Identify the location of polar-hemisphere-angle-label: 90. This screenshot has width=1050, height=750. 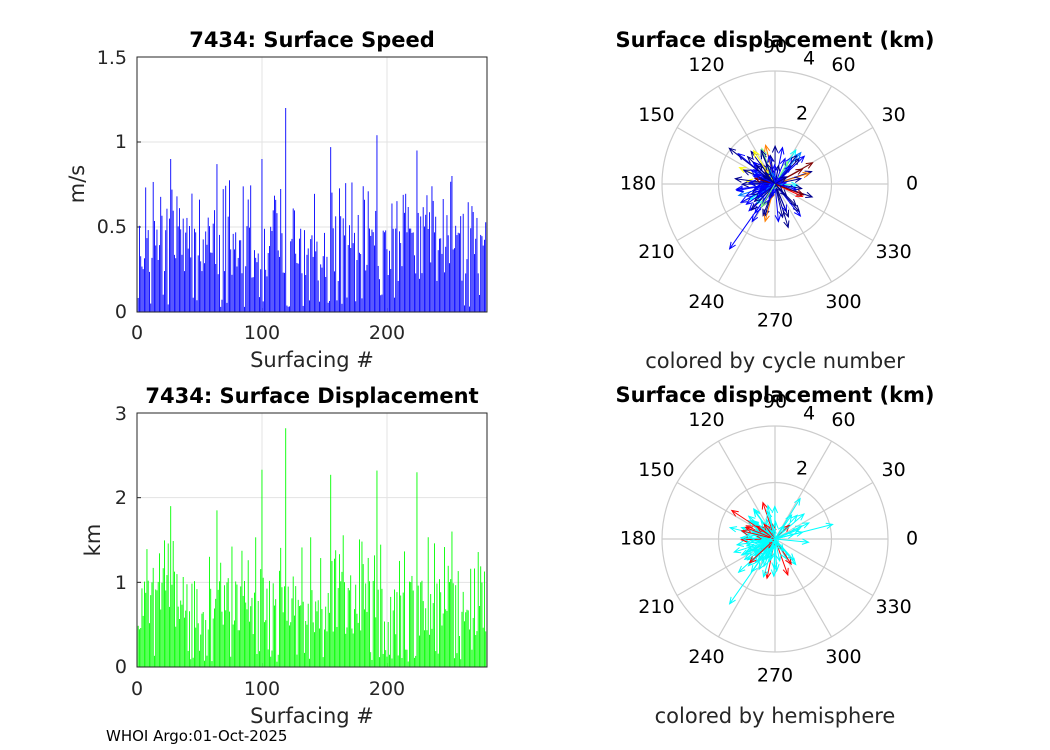
(775, 402).